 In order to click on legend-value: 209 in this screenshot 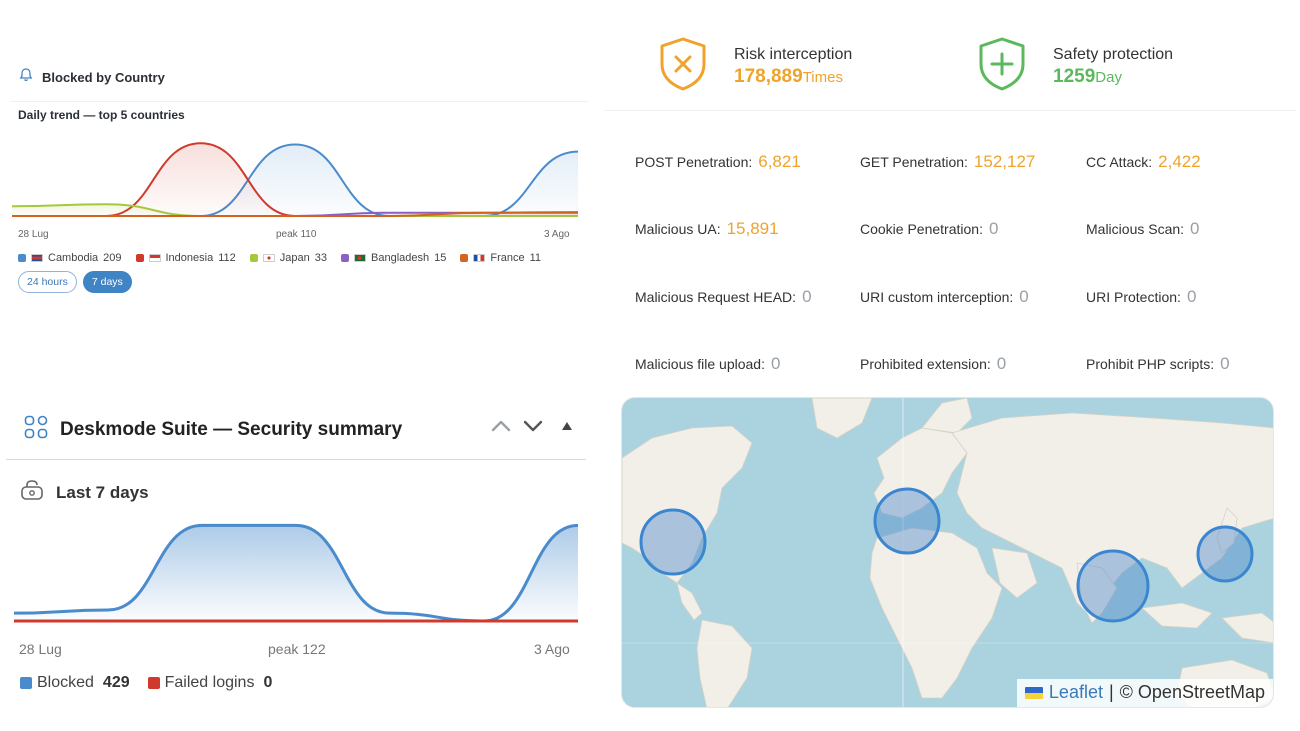, I will do `click(112, 258)`.